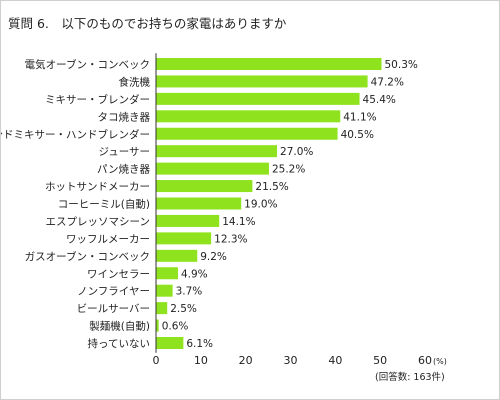 The image size is (500, 400). What do you see at coordinates (183, 309) in the screenshot?
I see `value-label: 2.5%` at bounding box center [183, 309].